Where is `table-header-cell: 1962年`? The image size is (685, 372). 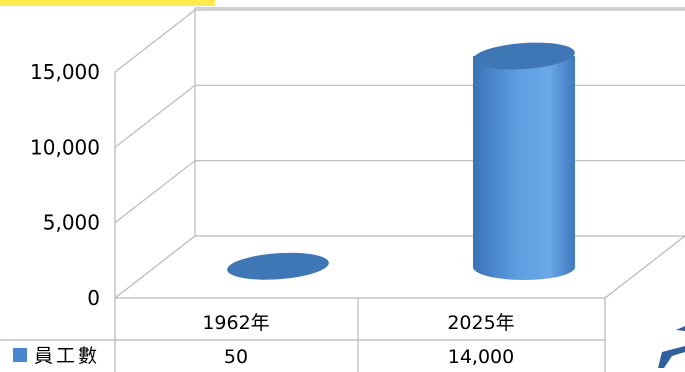 table-header-cell: 1962年 is located at coordinates (235, 323).